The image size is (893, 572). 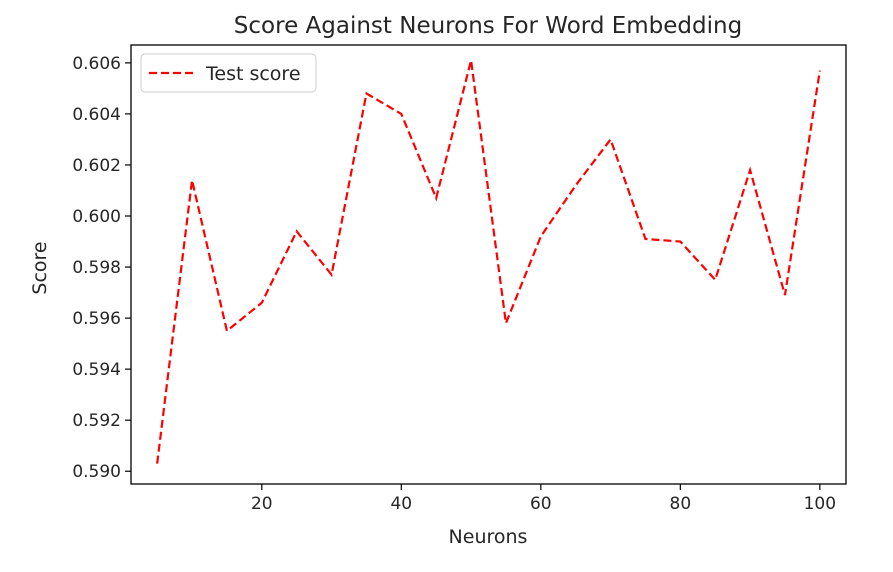 What do you see at coordinates (488, 537) in the screenshot?
I see `x-axis-label: Neurons` at bounding box center [488, 537].